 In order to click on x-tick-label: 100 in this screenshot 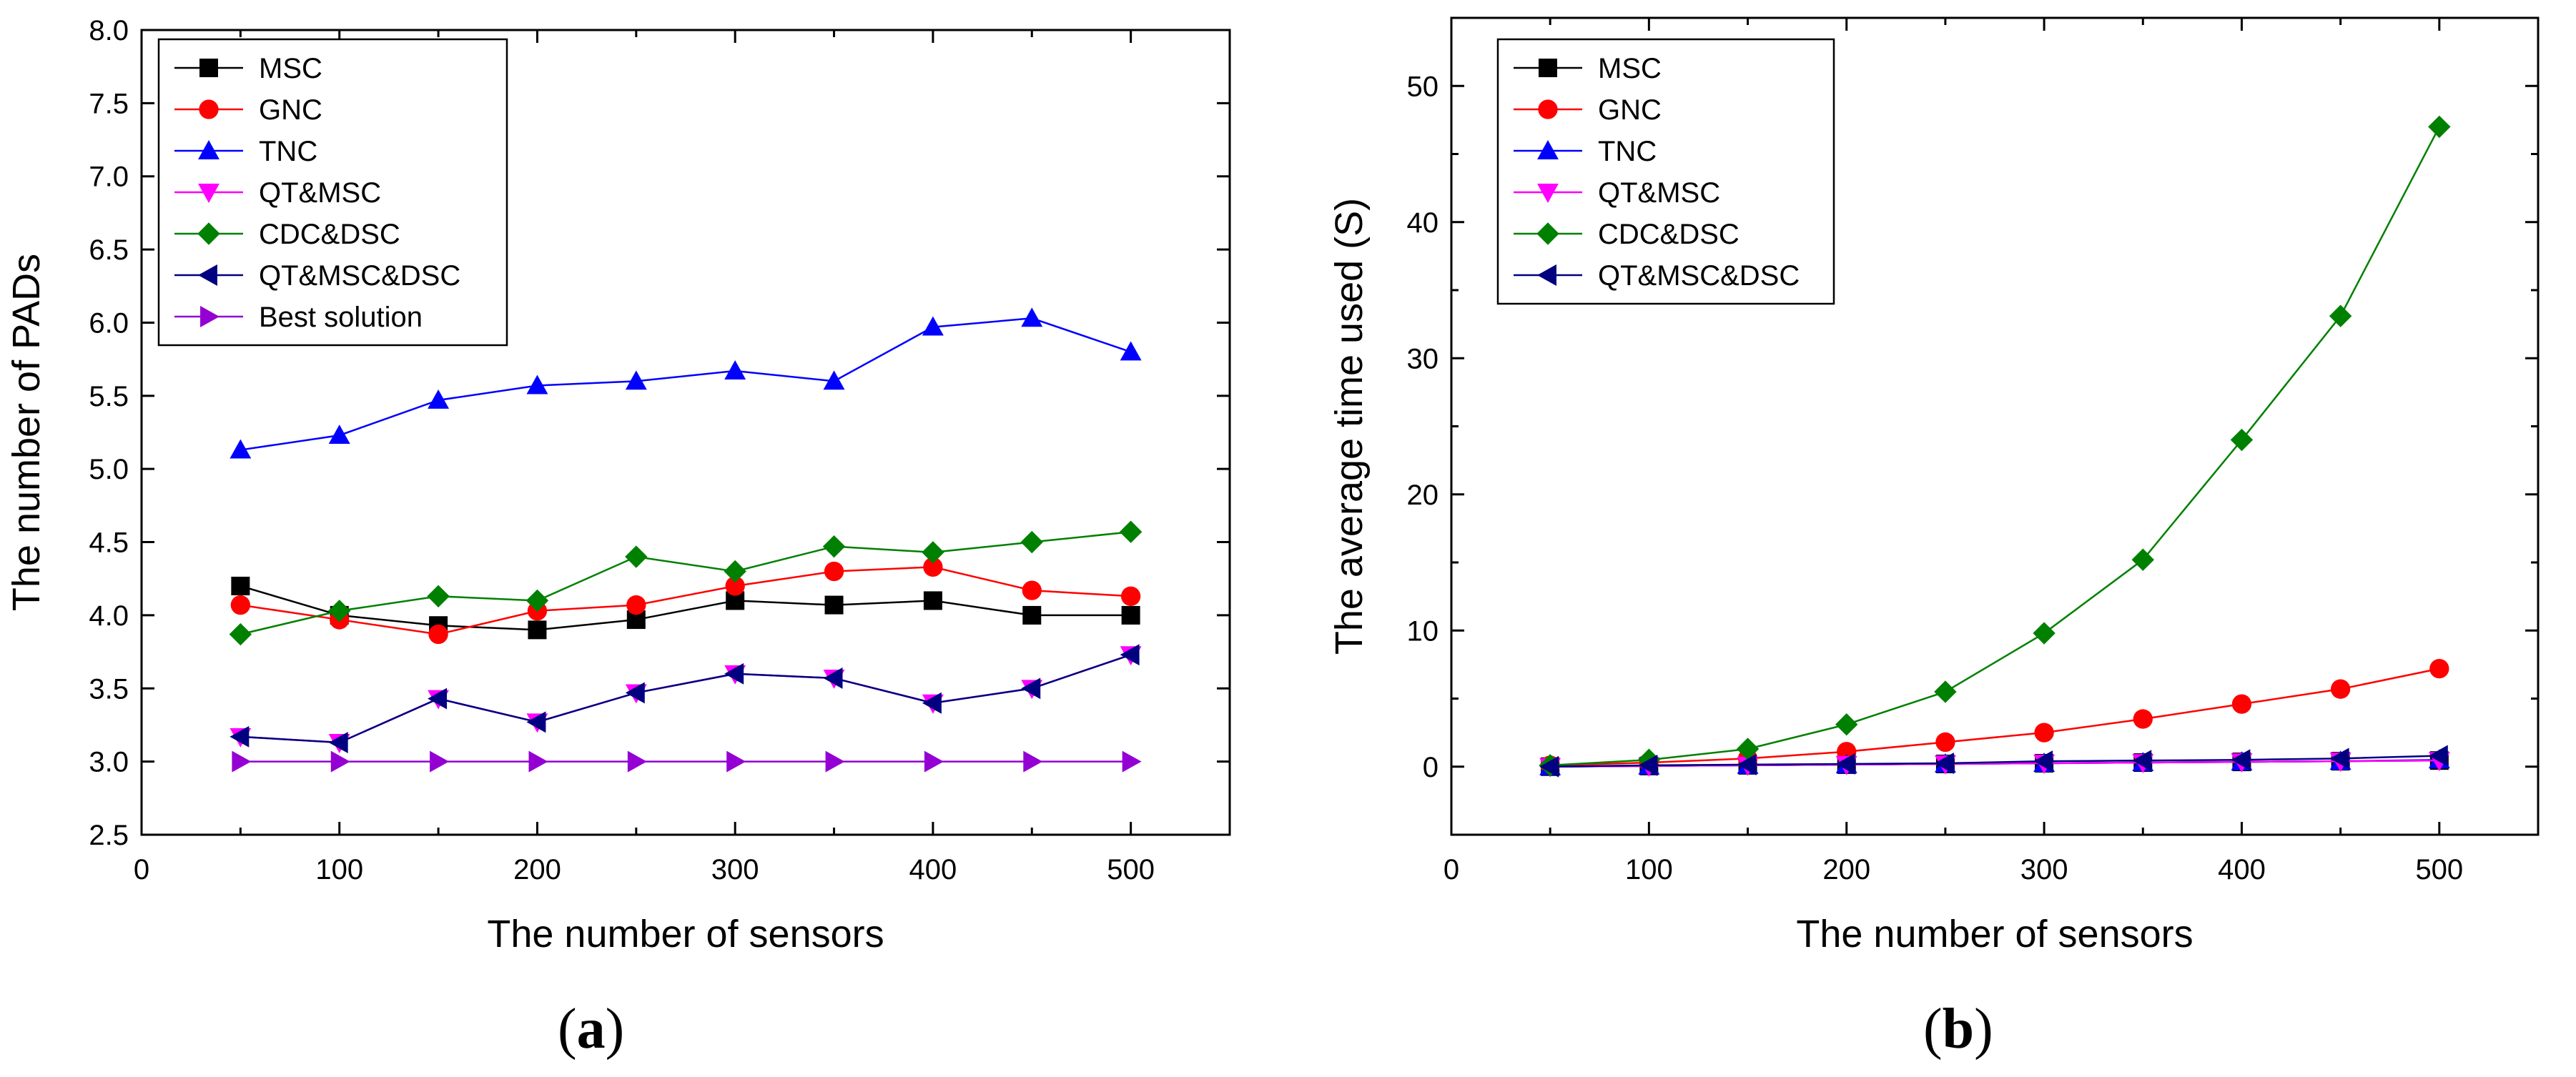, I will do `click(339, 869)`.